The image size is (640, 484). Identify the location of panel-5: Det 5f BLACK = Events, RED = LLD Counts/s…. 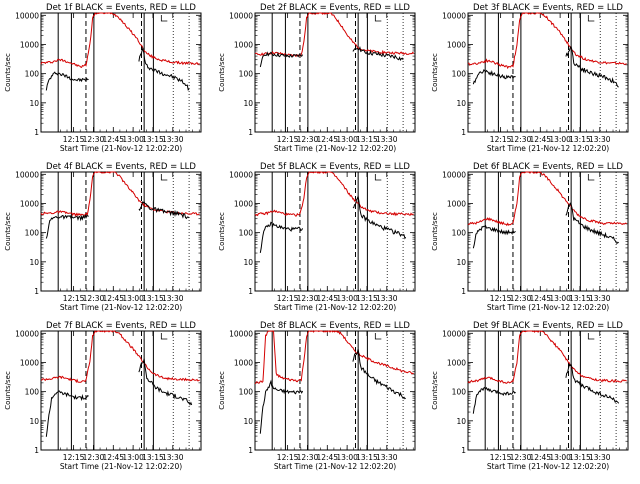
(317, 237).